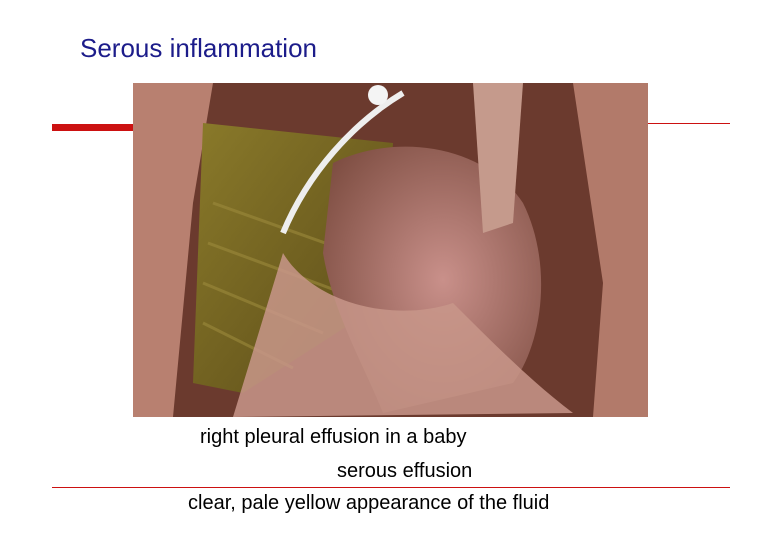 This screenshot has height=540, width=780. What do you see at coordinates (689, 123) in the screenshot?
I see `accent-rule` at bounding box center [689, 123].